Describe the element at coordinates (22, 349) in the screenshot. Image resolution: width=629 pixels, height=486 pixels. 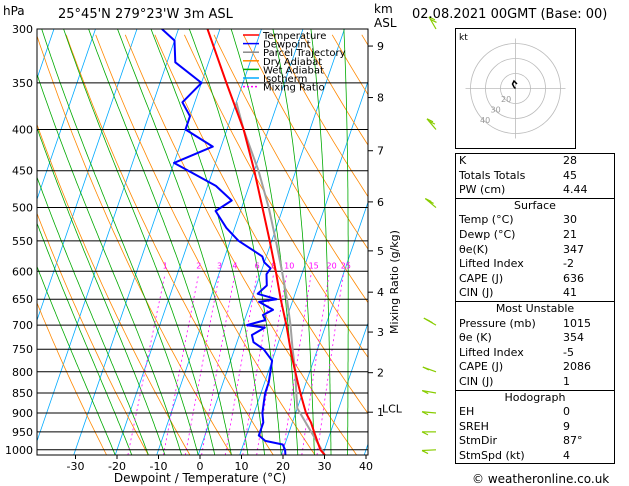
I see `pressure-tick-label: 750` at that location.